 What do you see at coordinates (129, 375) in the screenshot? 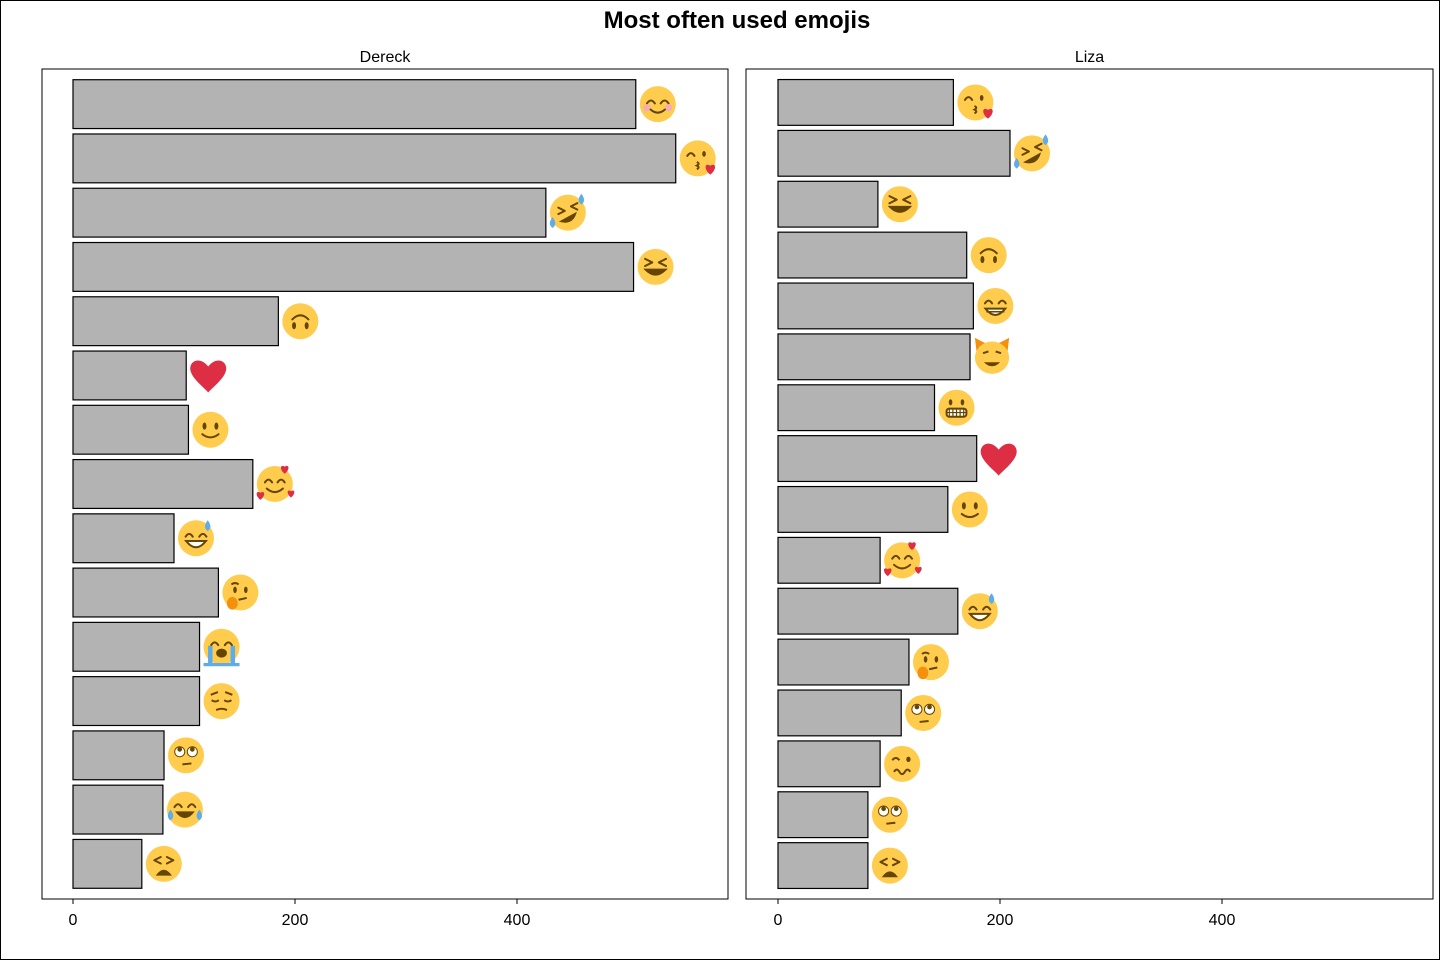
I see `bar-dereck-red-heart` at bounding box center [129, 375].